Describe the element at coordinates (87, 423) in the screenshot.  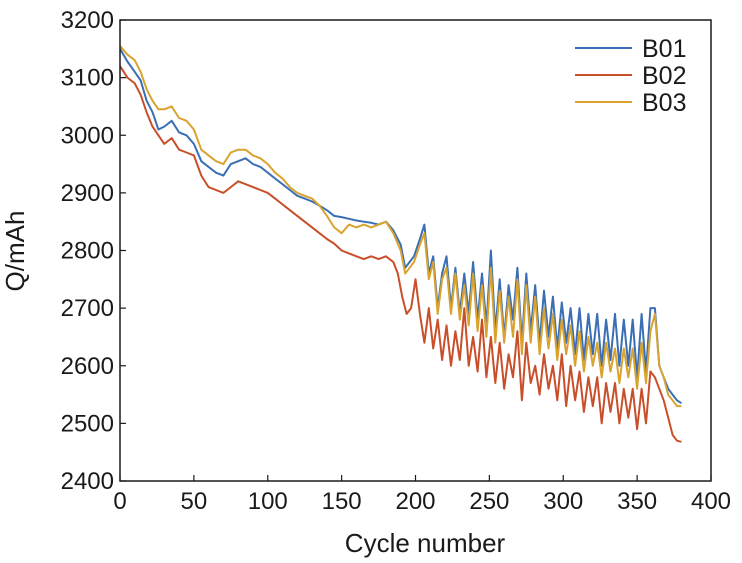
I see `y-tick-label: 2500` at that location.